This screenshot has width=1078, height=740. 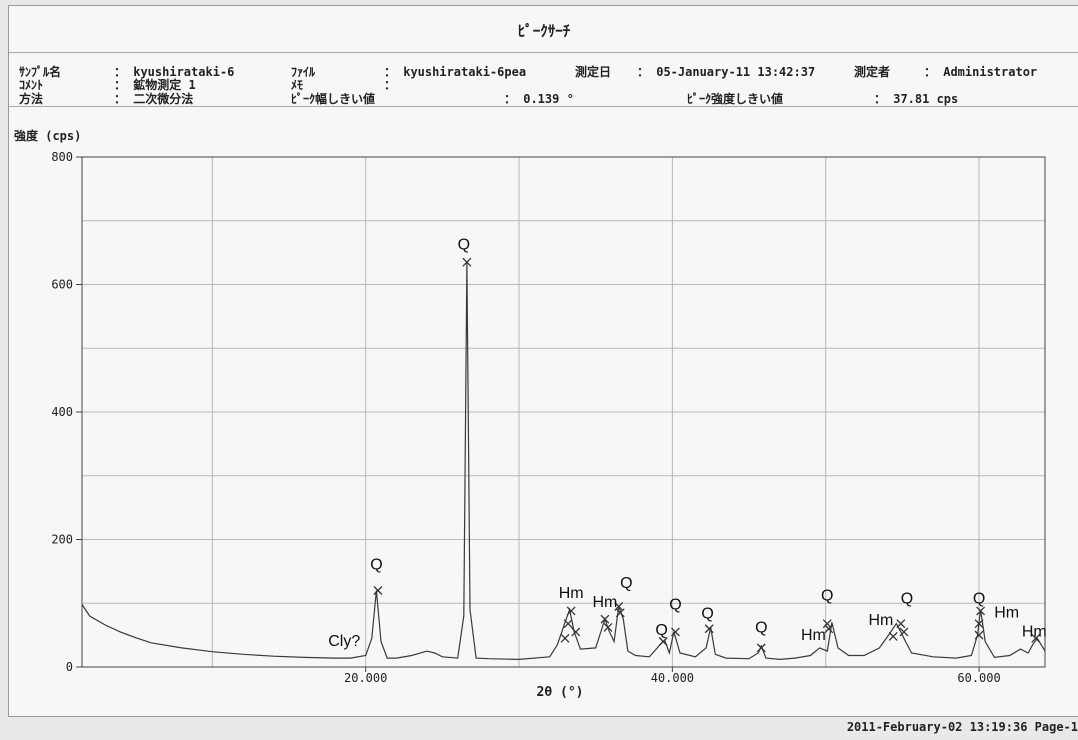 What do you see at coordinates (962, 727) in the screenshot?
I see `print-timestamp: 2011-February-02 13:19:36 Page-1` at bounding box center [962, 727].